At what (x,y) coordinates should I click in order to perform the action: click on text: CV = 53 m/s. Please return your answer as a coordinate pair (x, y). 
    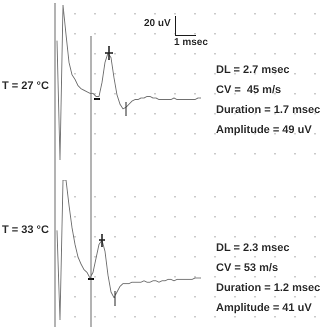
    Looking at the image, I should click on (247, 268).